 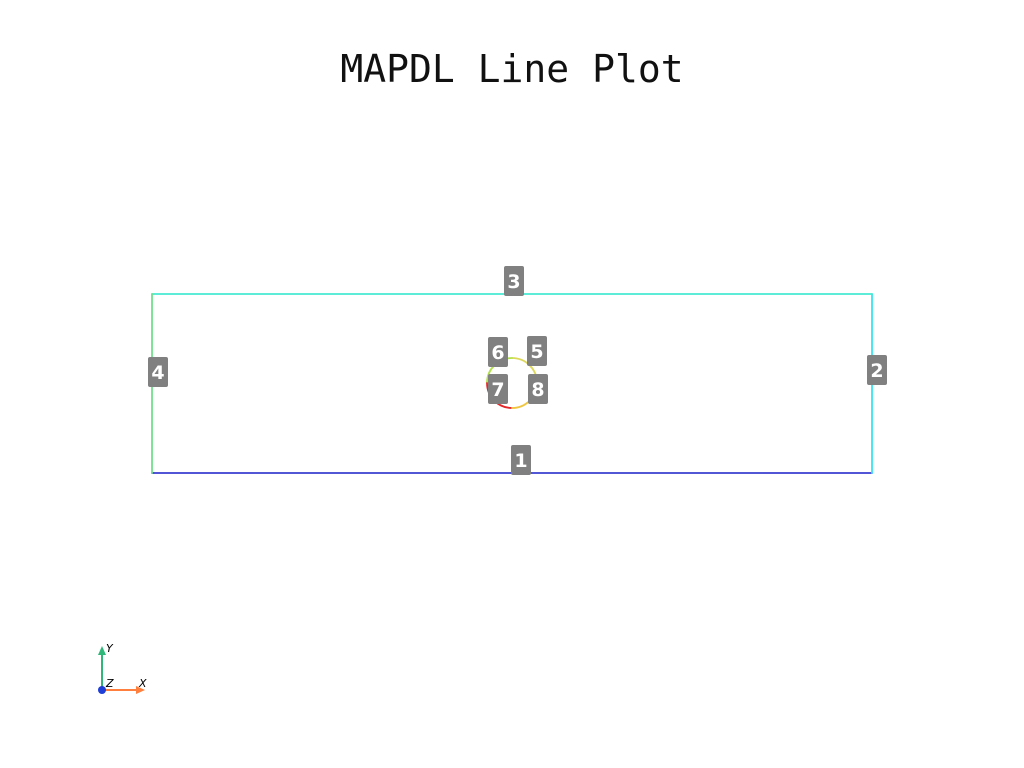 I want to click on line-label-2: 2, so click(x=877, y=370).